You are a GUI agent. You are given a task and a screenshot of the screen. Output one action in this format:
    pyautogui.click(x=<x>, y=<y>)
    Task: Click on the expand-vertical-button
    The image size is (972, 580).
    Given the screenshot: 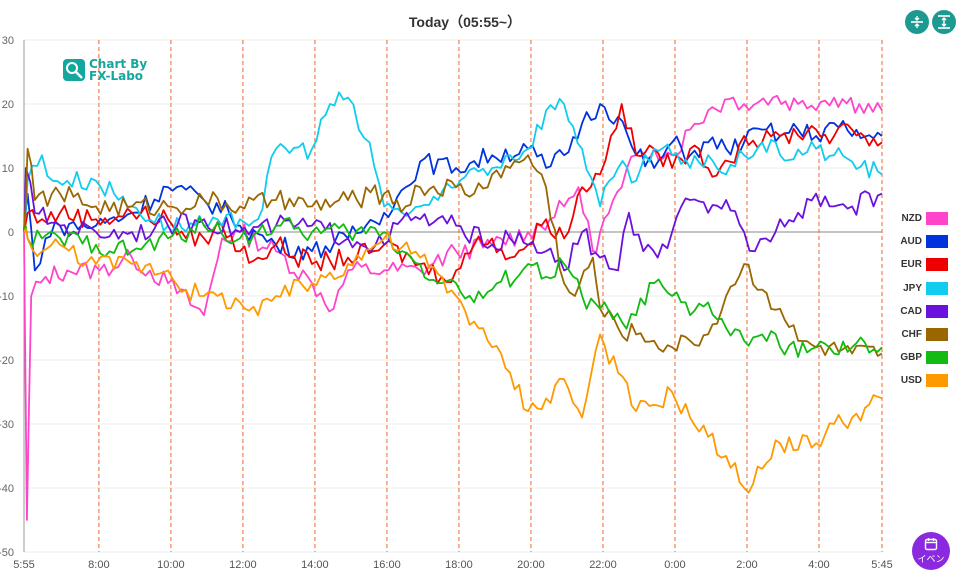 What is the action you would take?
    pyautogui.click(x=944, y=22)
    